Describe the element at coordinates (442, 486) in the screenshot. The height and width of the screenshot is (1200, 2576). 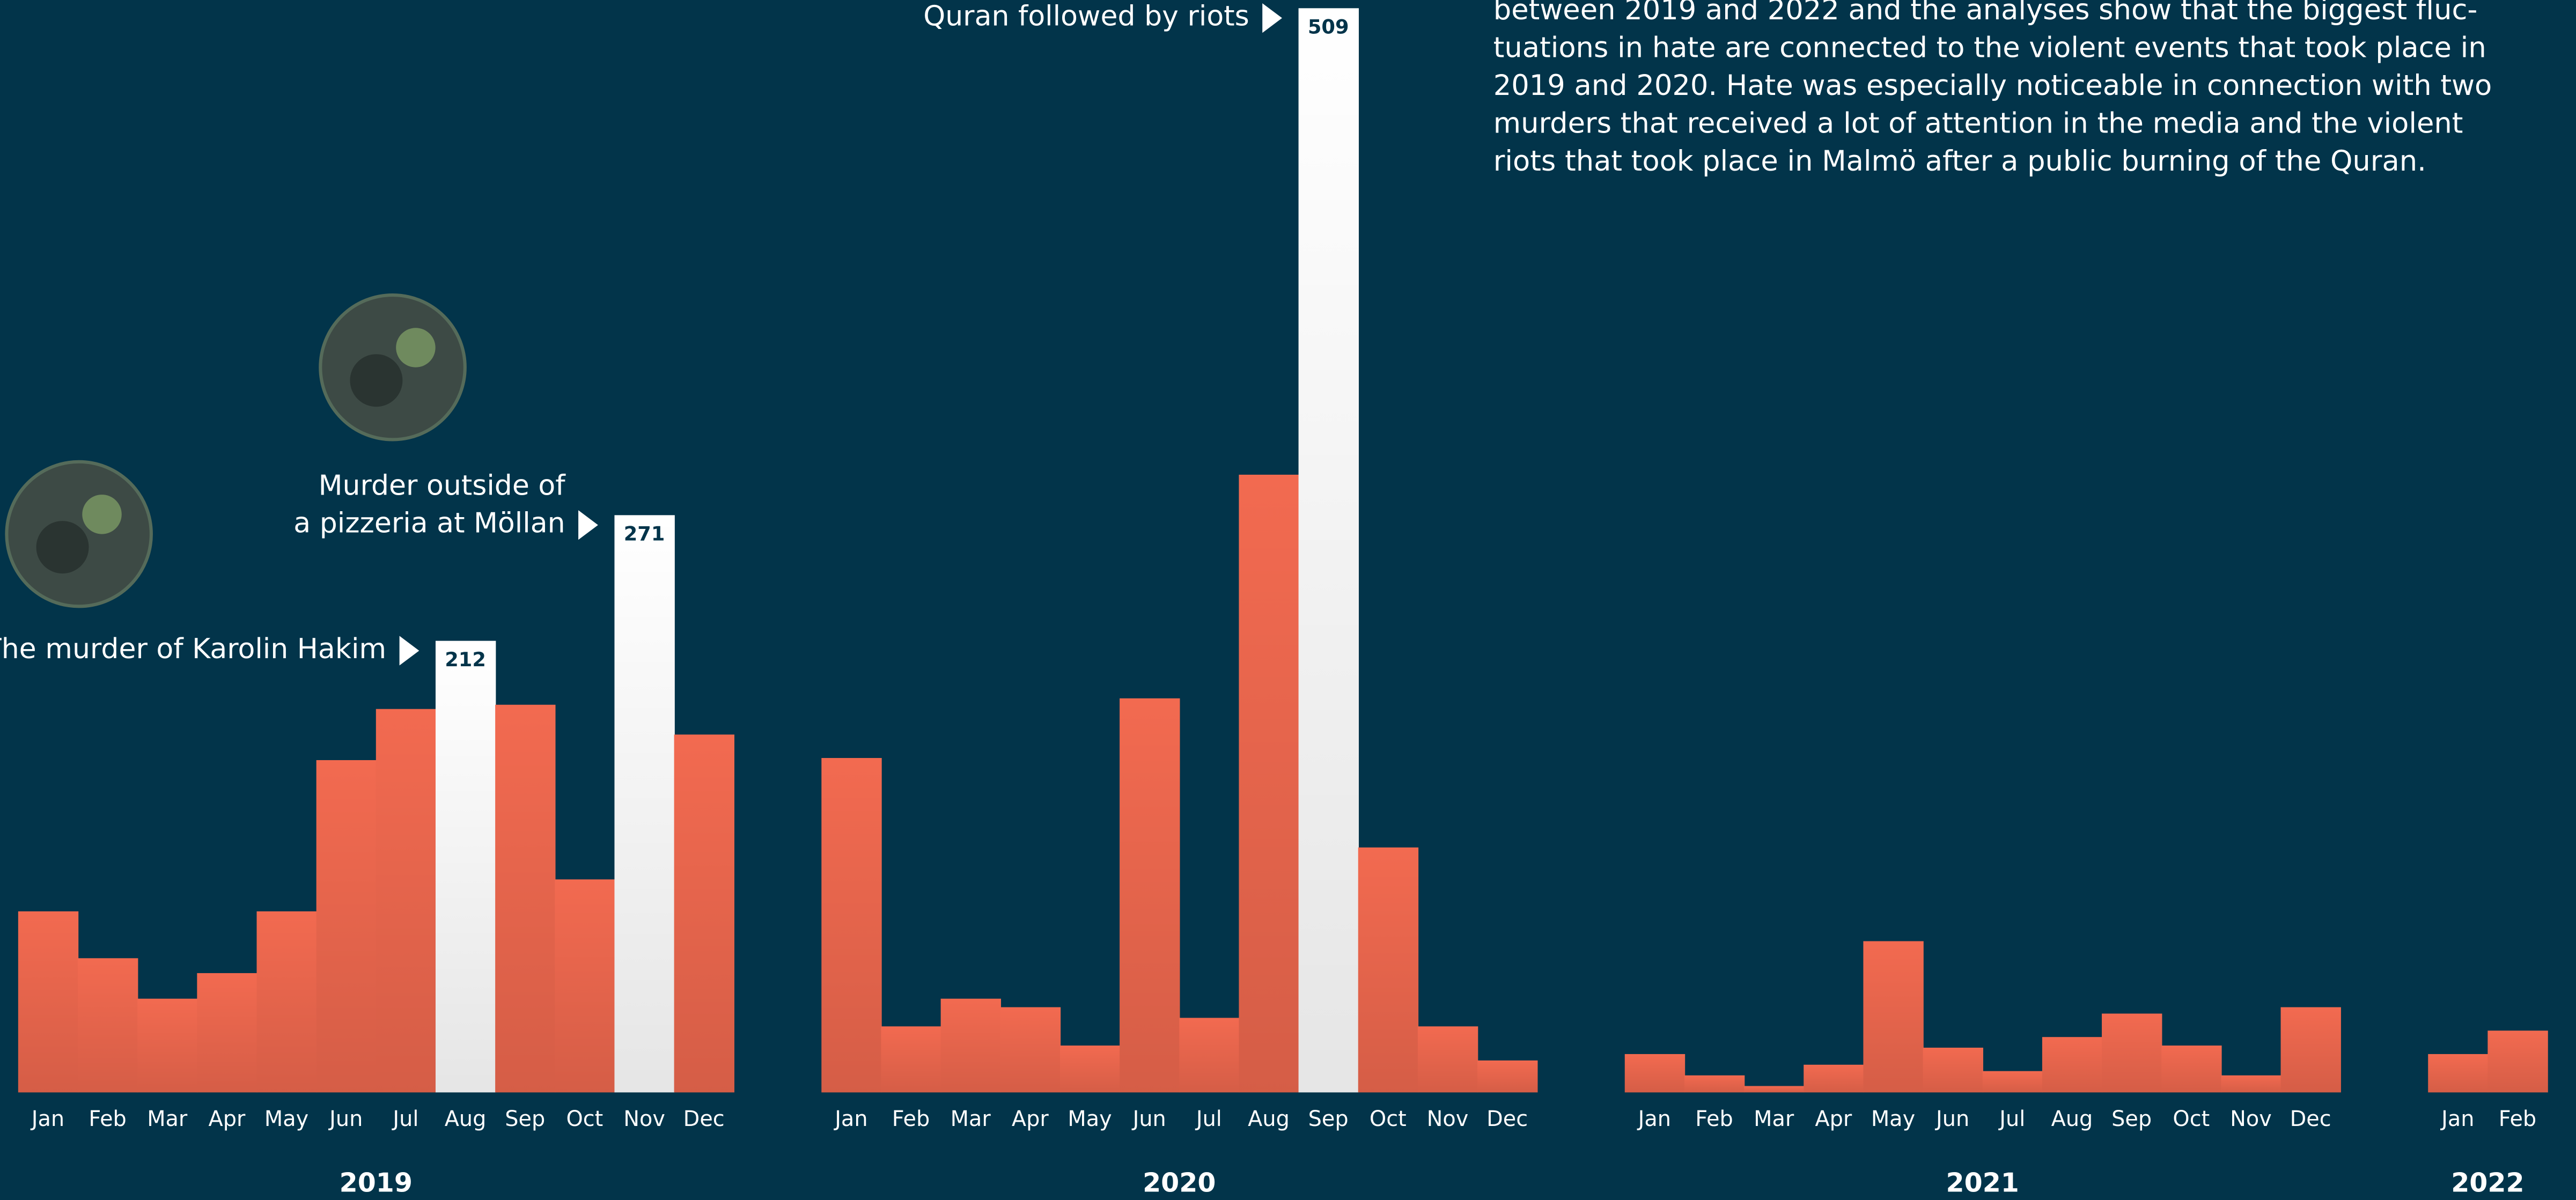
I see `annotation-text: Murder outside of` at that location.